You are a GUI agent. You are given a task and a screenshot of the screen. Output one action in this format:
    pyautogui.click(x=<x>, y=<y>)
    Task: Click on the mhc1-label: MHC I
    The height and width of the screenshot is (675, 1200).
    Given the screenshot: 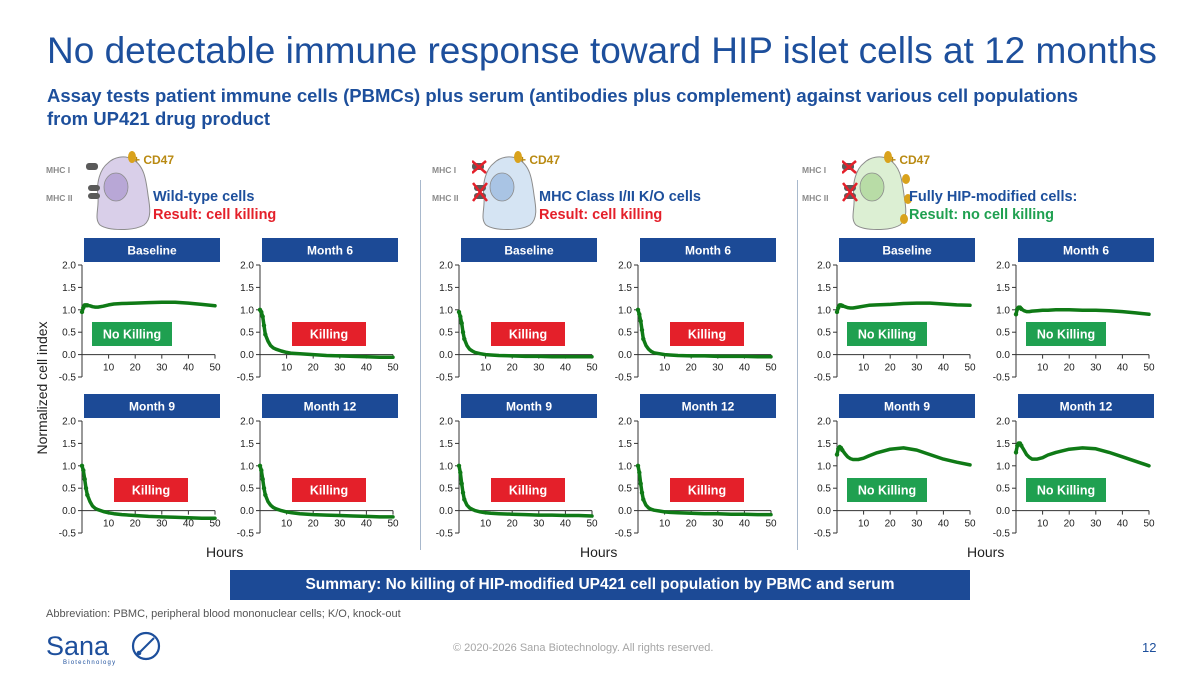 What is the action you would take?
    pyautogui.click(x=814, y=170)
    